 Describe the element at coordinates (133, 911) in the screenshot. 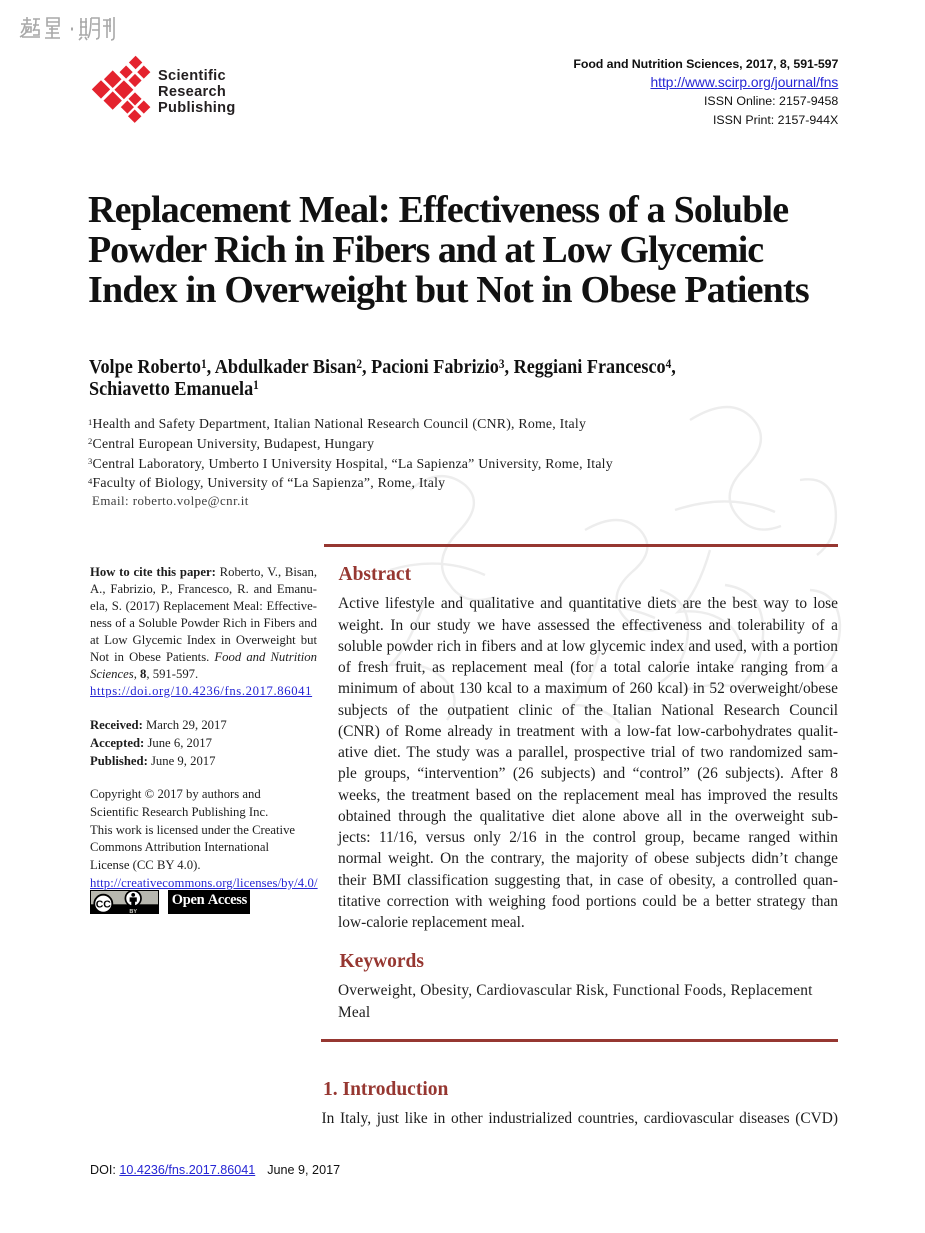

I see `svg-text: BY` at that location.